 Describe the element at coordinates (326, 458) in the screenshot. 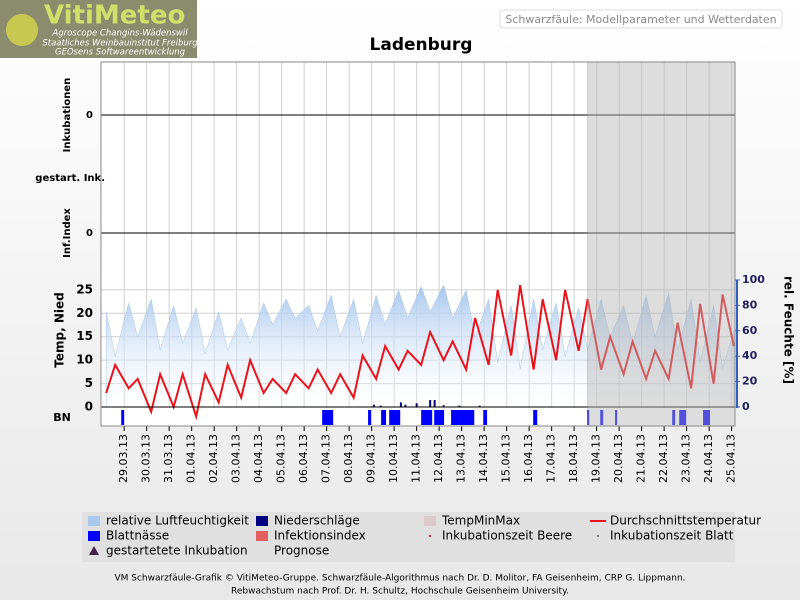

I see `x-tick-label: 07.04.13` at that location.